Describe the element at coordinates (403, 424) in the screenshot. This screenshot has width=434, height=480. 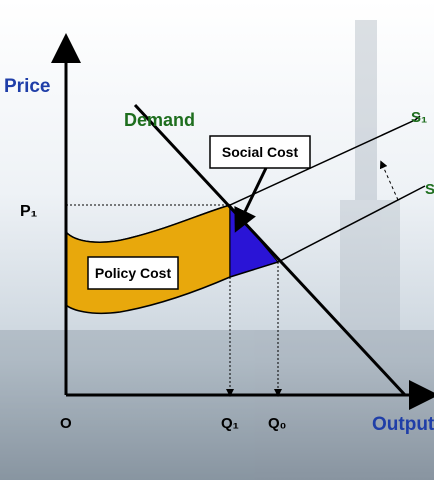
I see `x-axis-label: Output` at that location.